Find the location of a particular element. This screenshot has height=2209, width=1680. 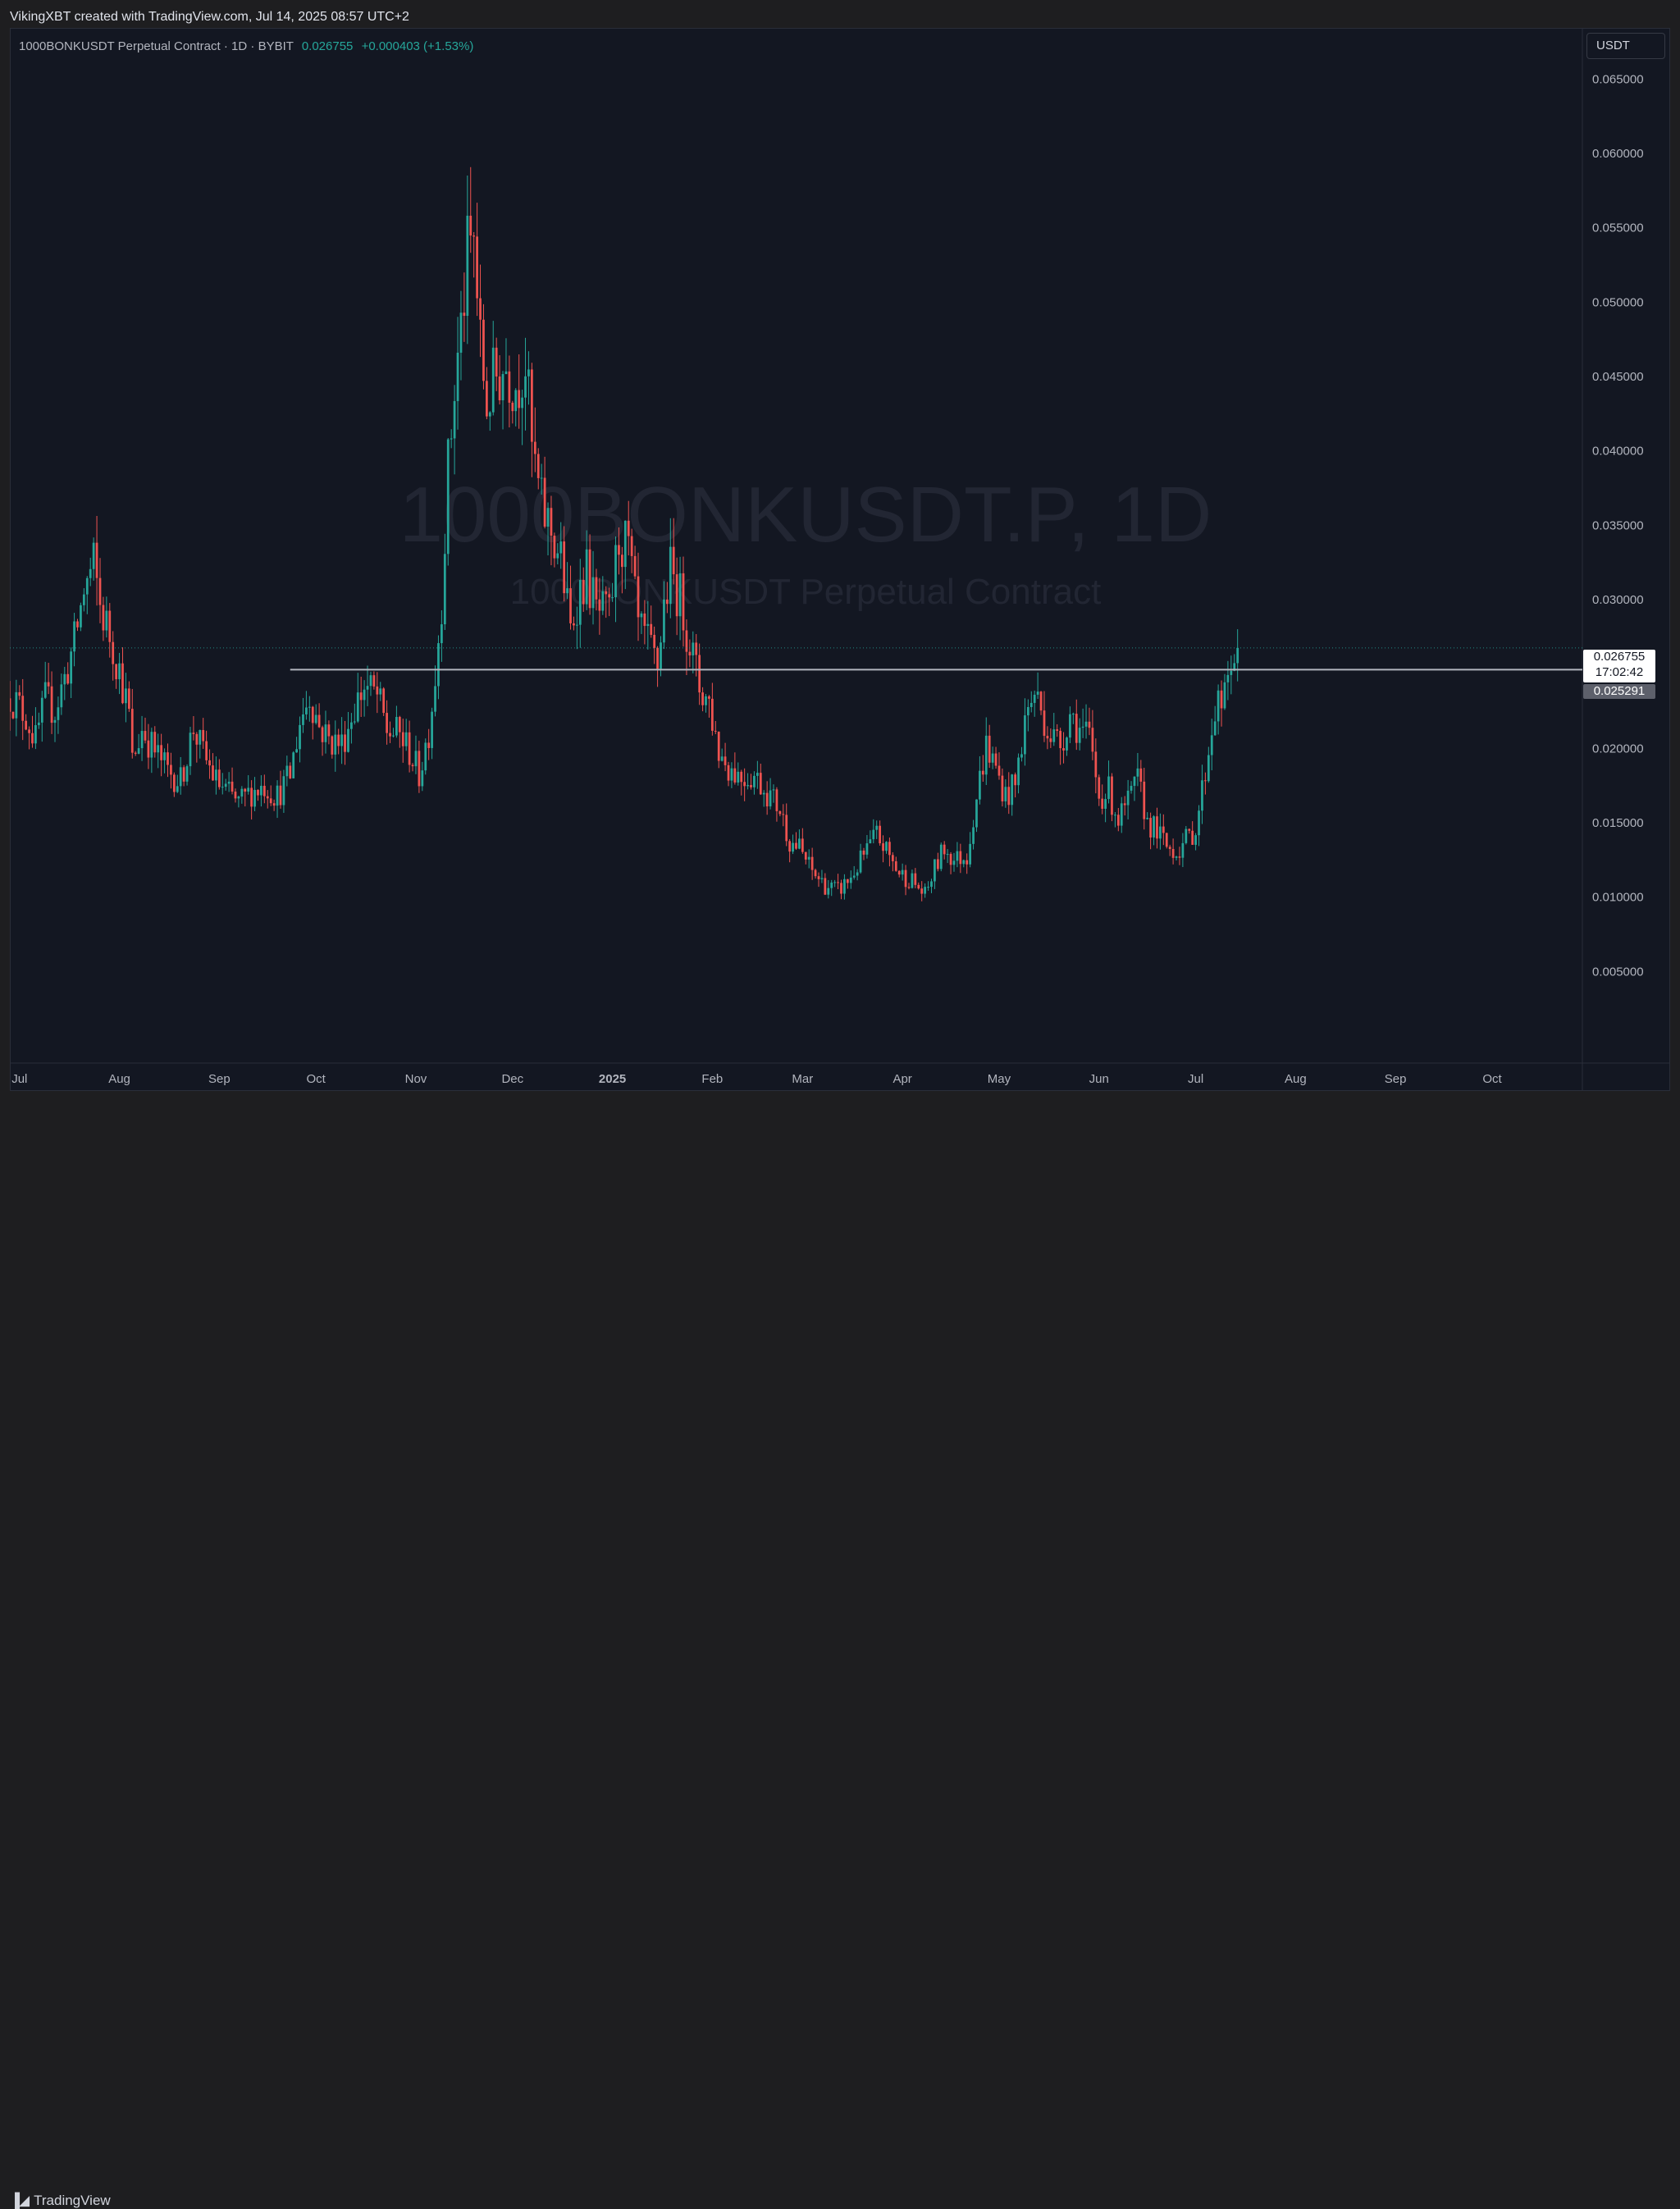

price-tick-label: 0.010000 is located at coordinates (1618, 898).